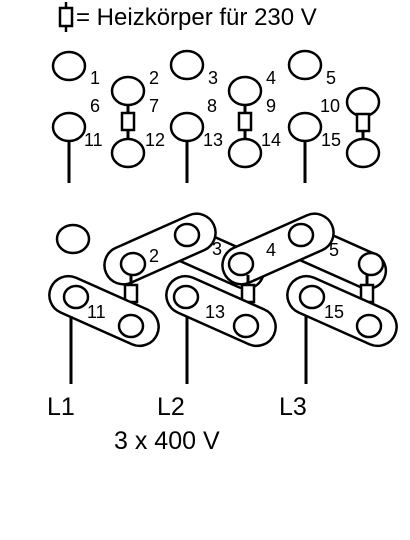  I want to click on label-15-bottom: 15, so click(334, 312).